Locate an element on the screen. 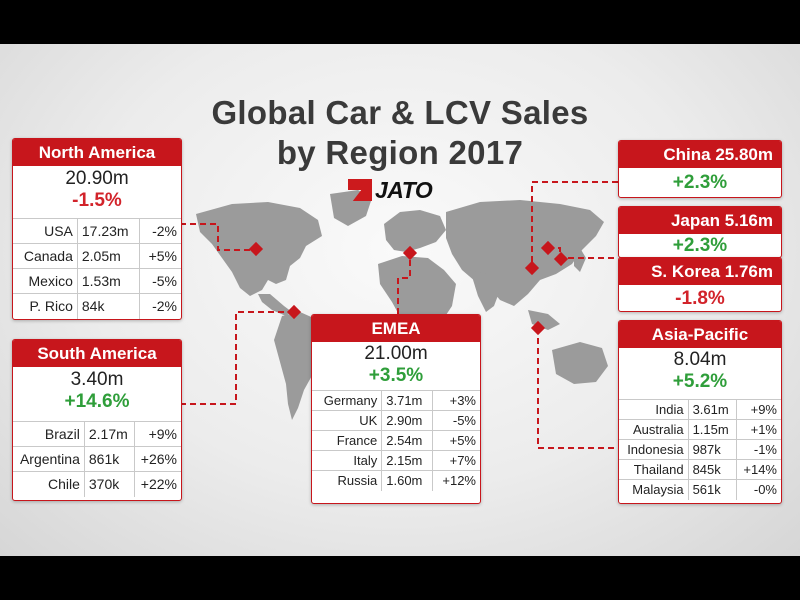 The width and height of the screenshot is (800, 600). sales-value: 3.71m is located at coordinates (407, 400).